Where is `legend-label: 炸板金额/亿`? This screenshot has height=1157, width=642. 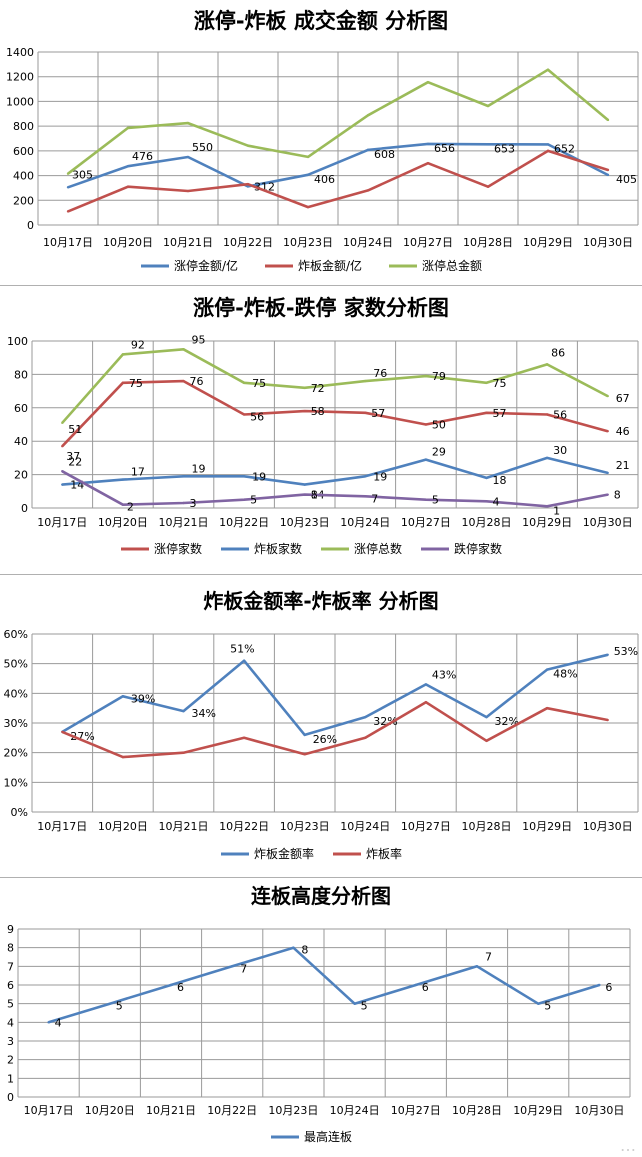 legend-label: 炸板金额/亿 is located at coordinates (330, 265).